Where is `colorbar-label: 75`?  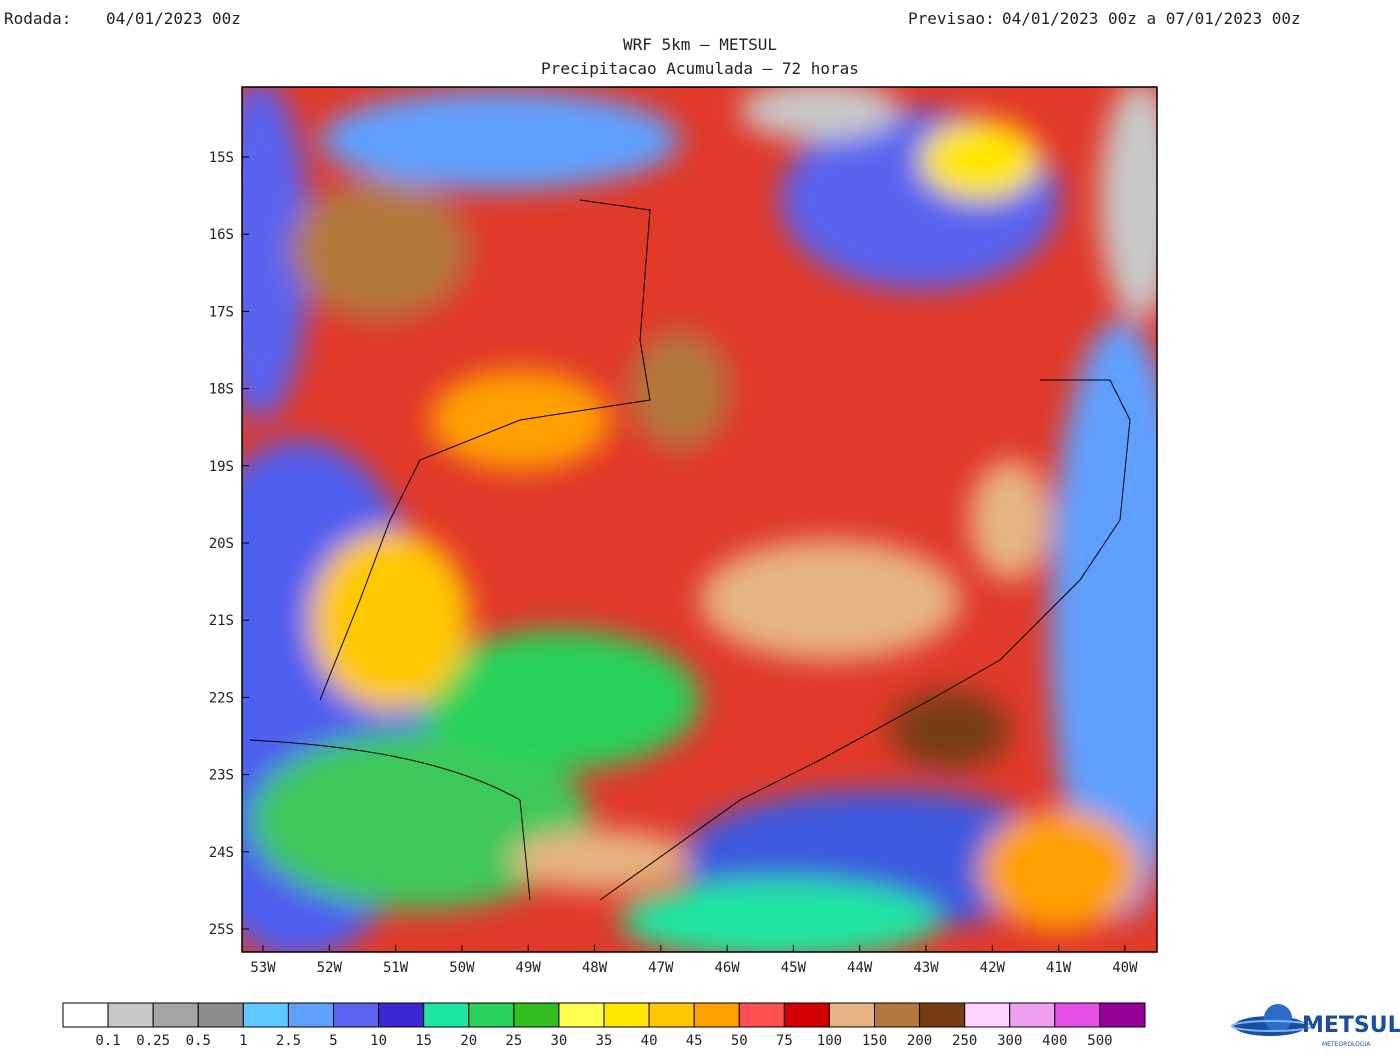 colorbar-label: 75 is located at coordinates (784, 1041).